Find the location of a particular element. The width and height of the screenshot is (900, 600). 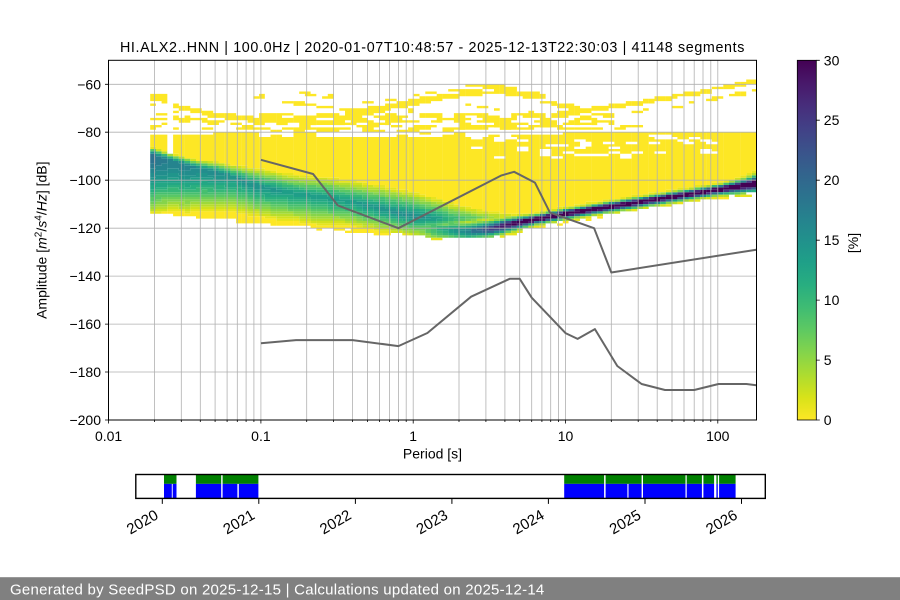

svg-text: 15 is located at coordinates (832, 240).